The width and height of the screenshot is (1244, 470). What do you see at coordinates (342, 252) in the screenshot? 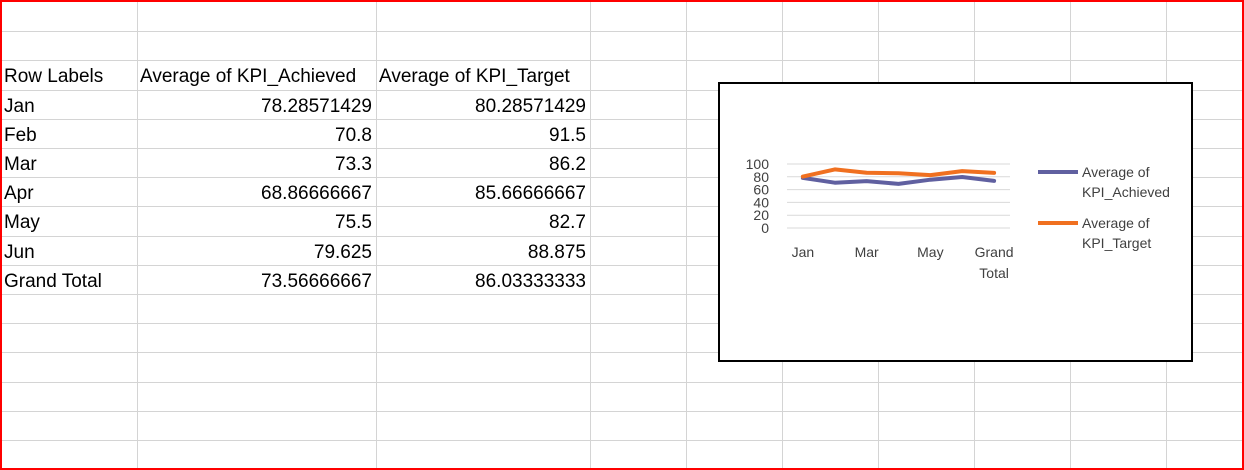
I see `pivot-value-achieved: 79.625` at bounding box center [342, 252].